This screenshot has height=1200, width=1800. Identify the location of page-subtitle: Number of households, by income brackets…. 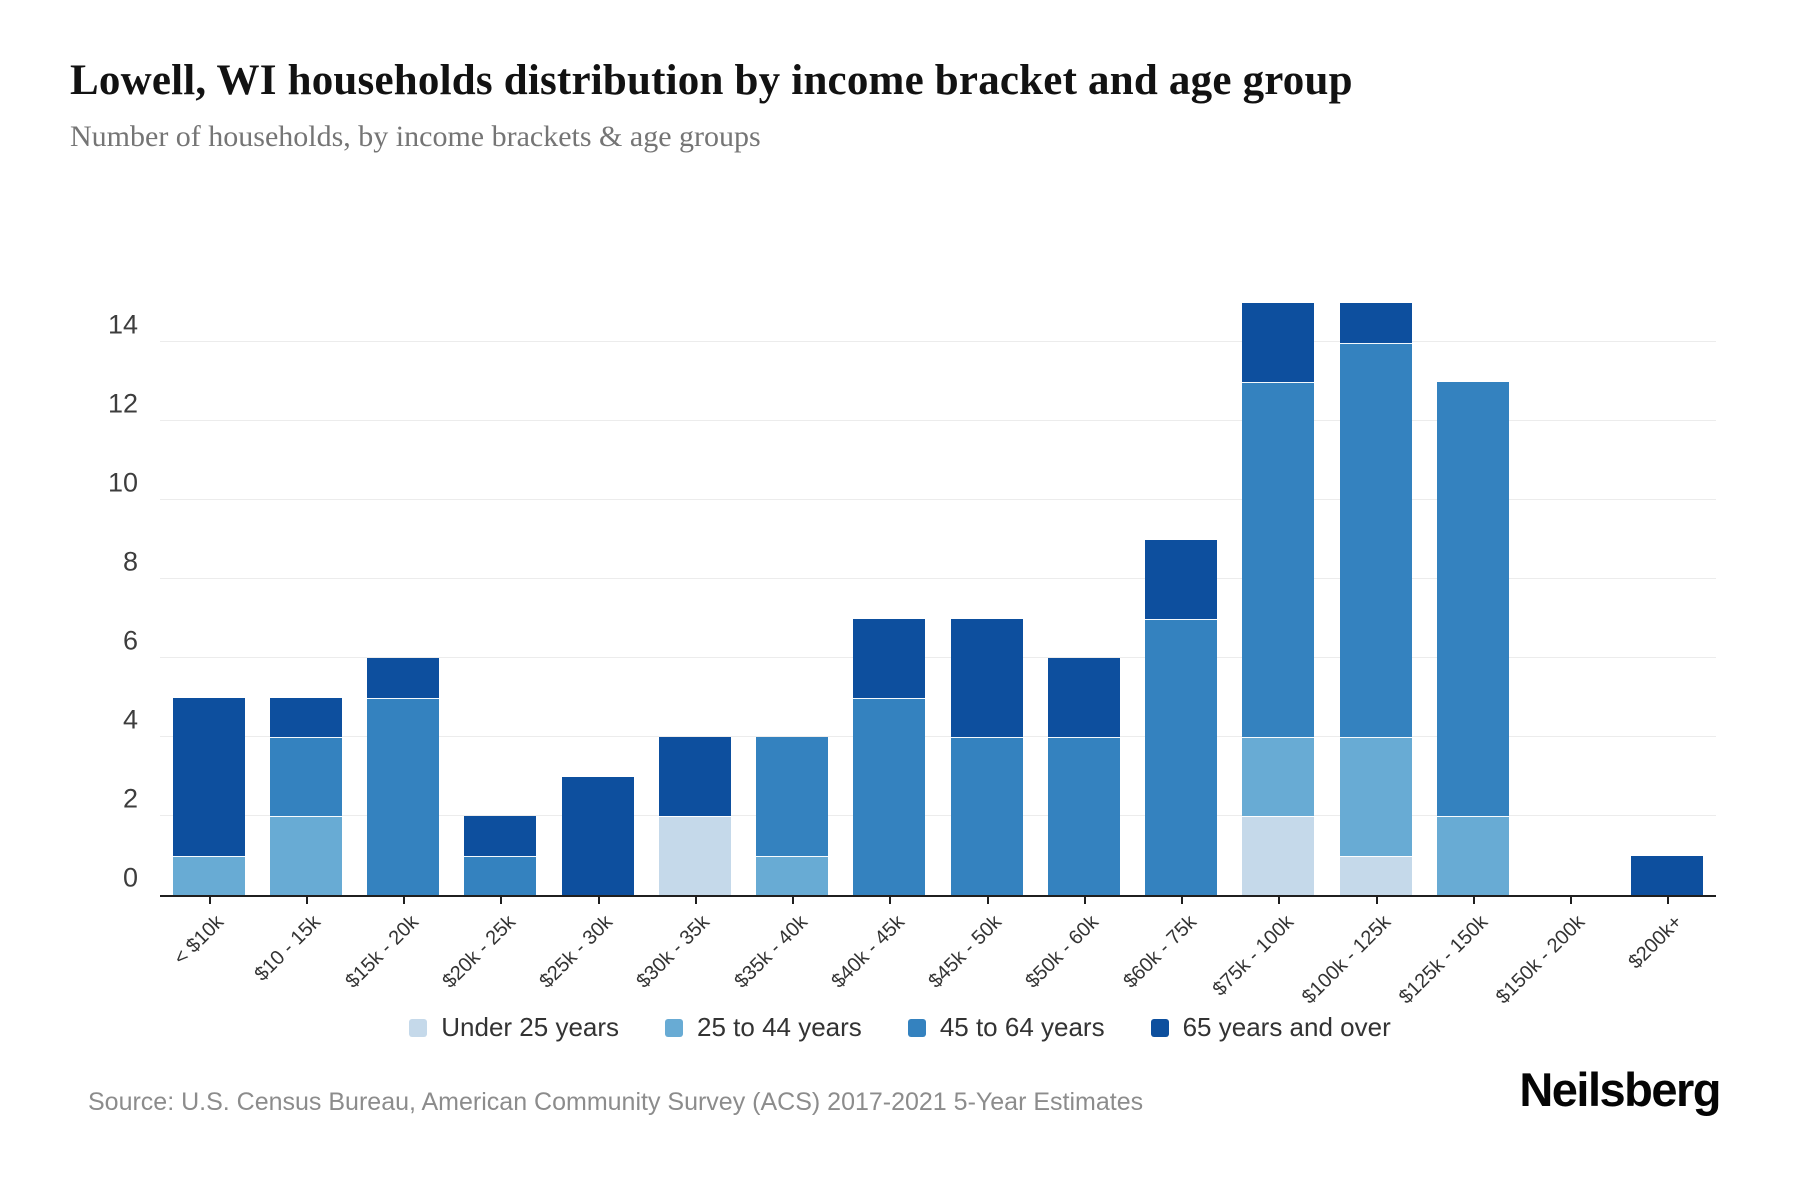
(415, 136).